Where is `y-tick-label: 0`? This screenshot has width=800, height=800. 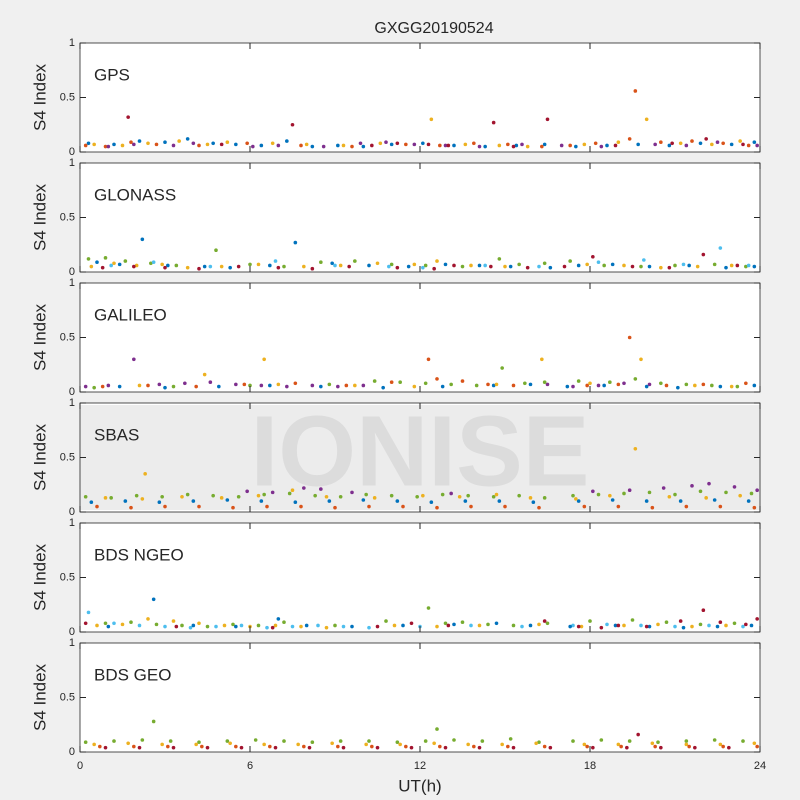
y-tick-label: 0 is located at coordinates (72, 272).